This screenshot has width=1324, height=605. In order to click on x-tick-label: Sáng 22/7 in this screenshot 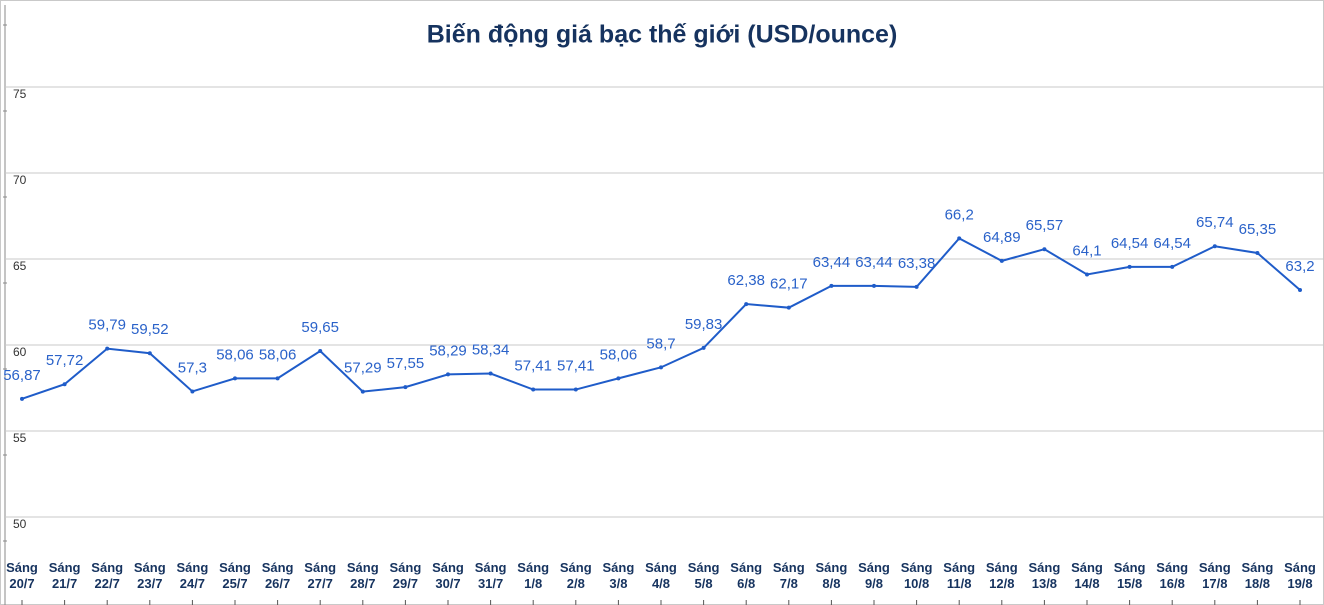, I will do `click(107, 575)`.